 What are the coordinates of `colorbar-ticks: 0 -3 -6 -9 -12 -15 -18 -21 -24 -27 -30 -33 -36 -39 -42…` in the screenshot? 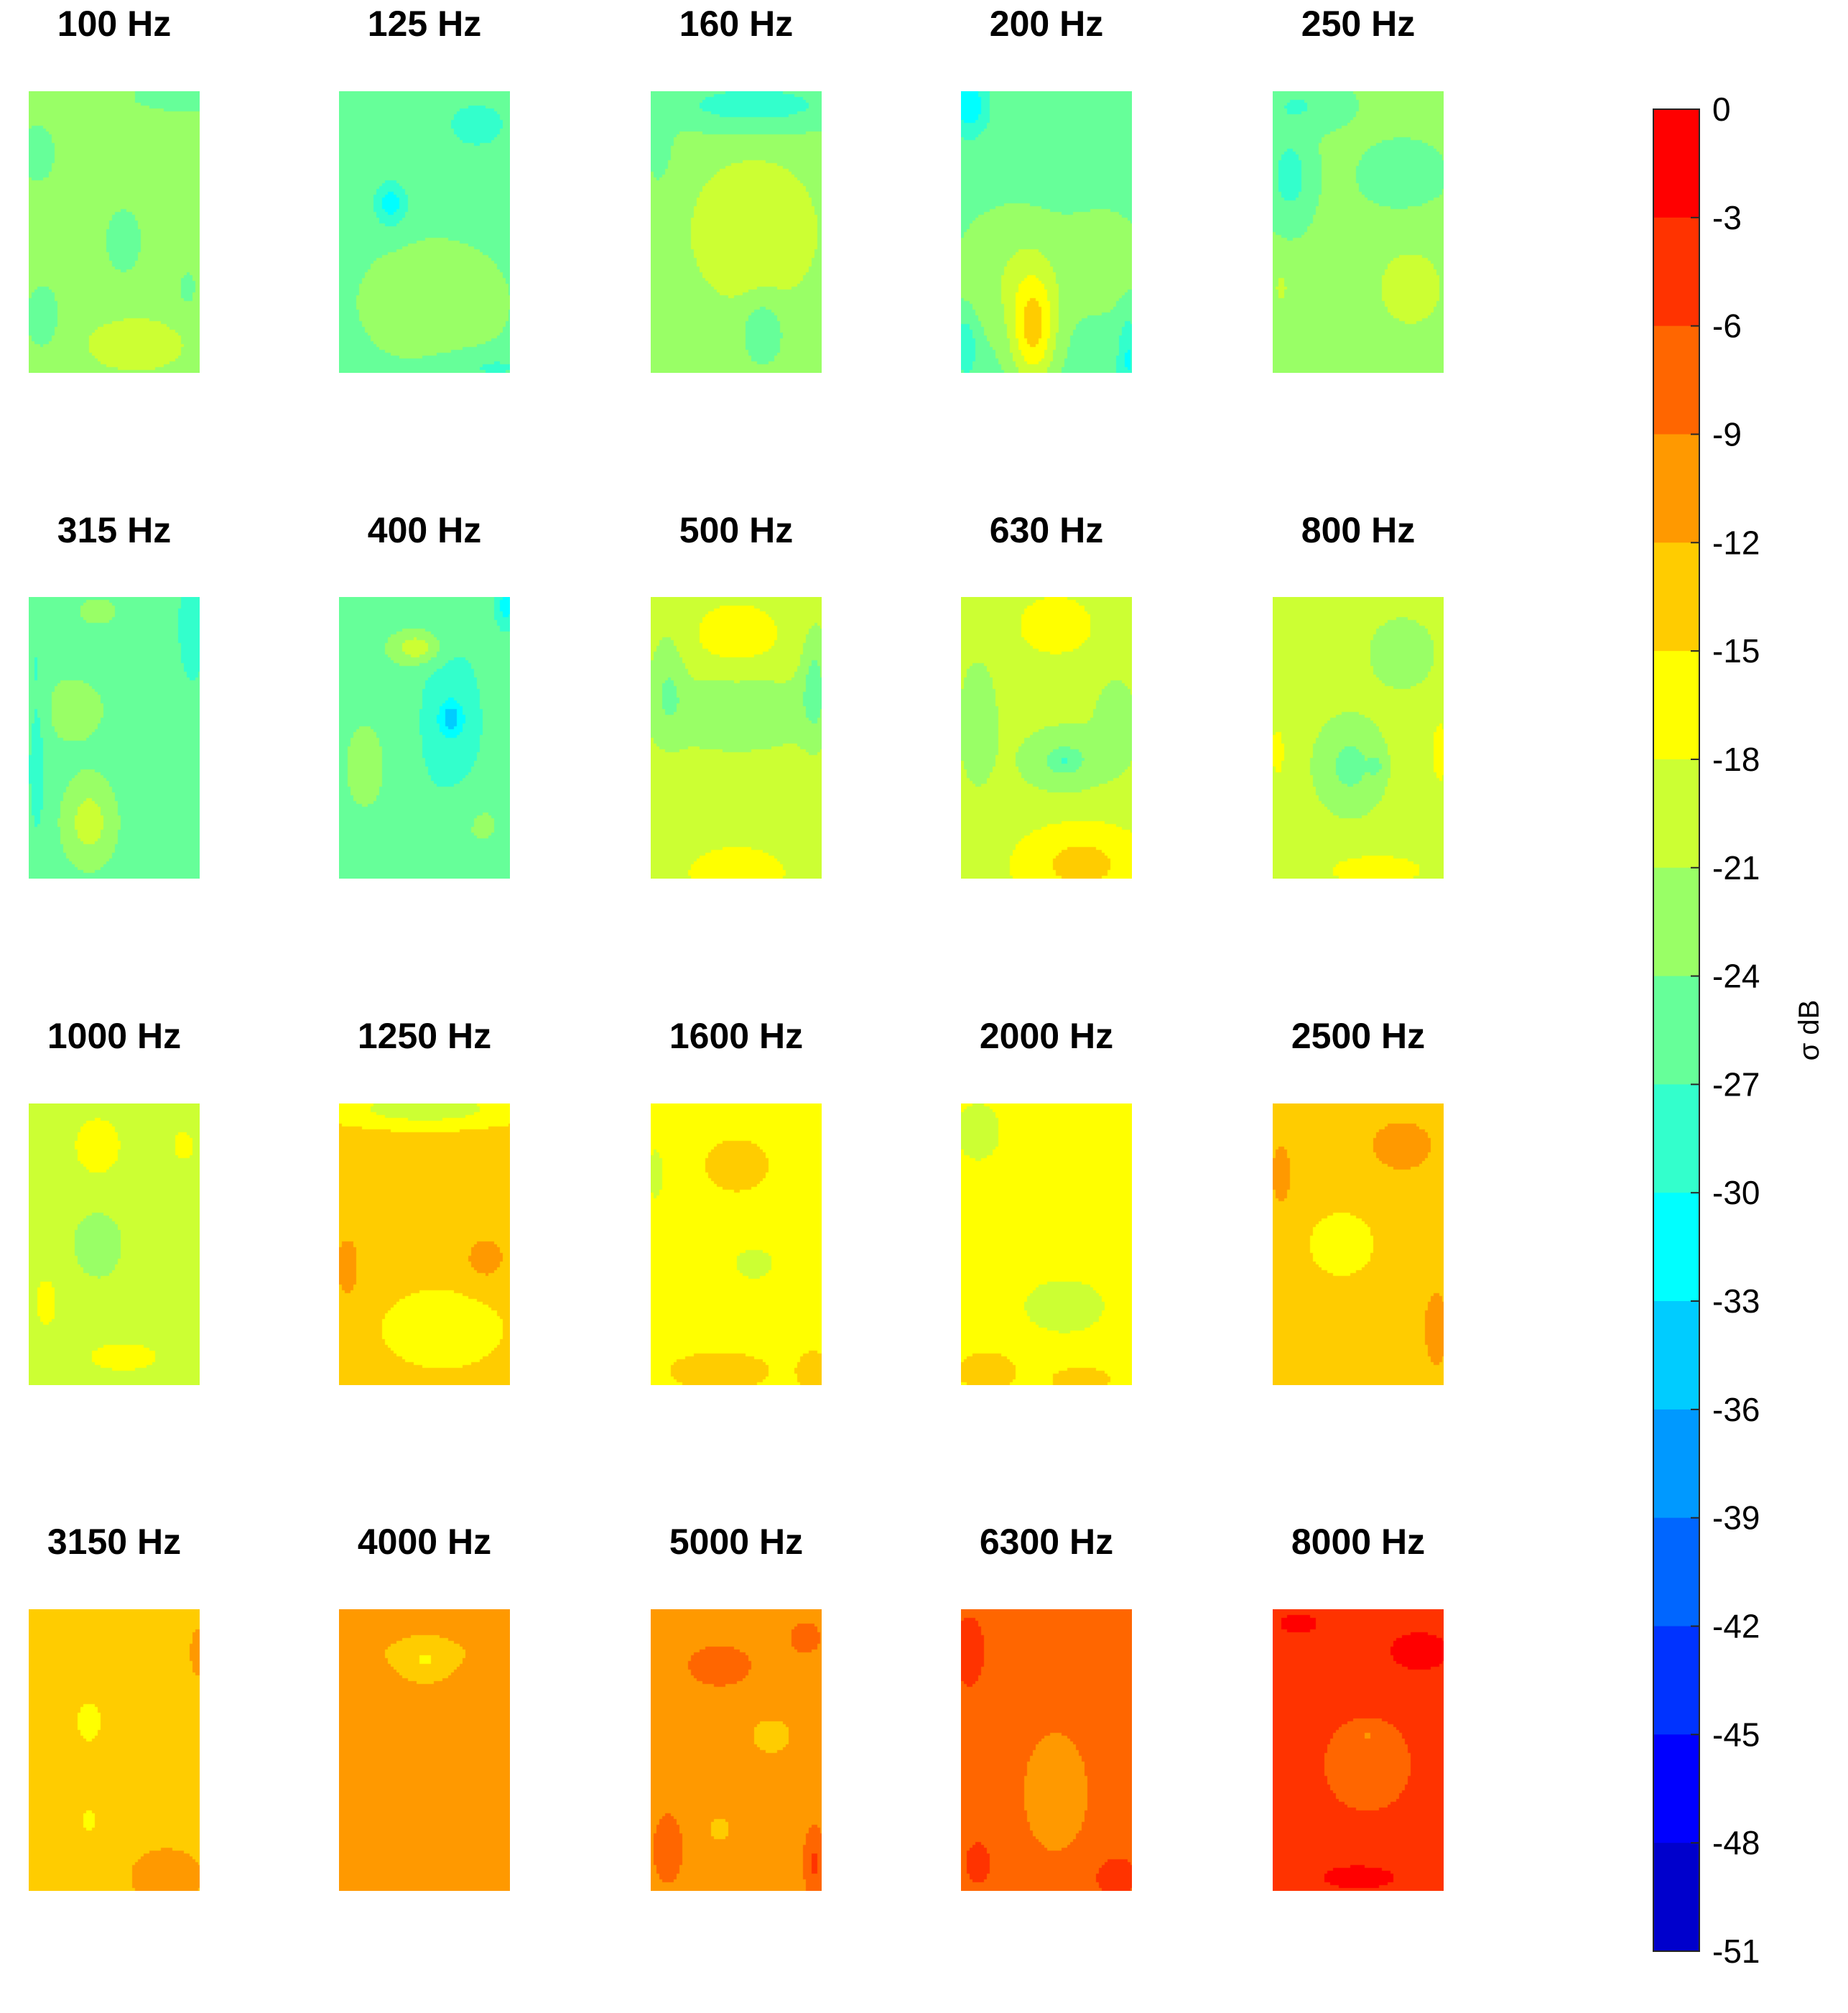 It's located at (1725, 1030).